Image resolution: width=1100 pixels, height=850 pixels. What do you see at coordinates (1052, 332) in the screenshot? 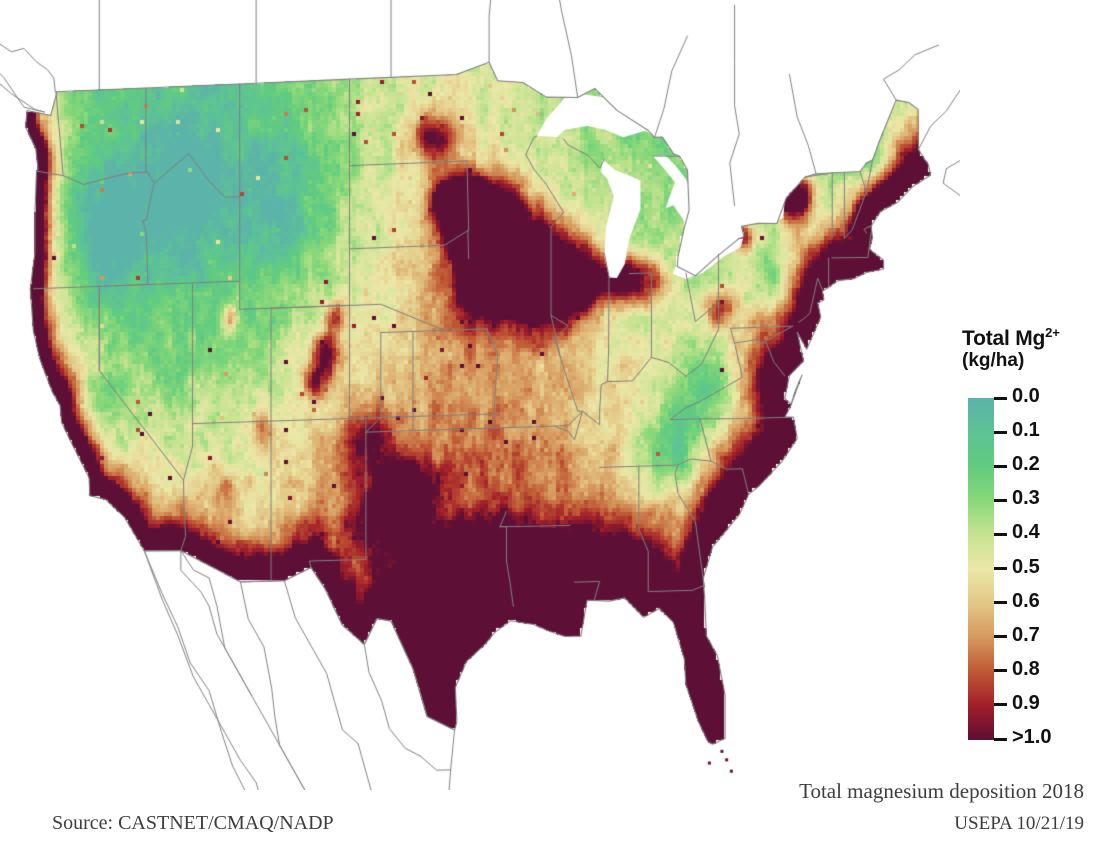
I see `legend-title-superscript: 2+` at bounding box center [1052, 332].